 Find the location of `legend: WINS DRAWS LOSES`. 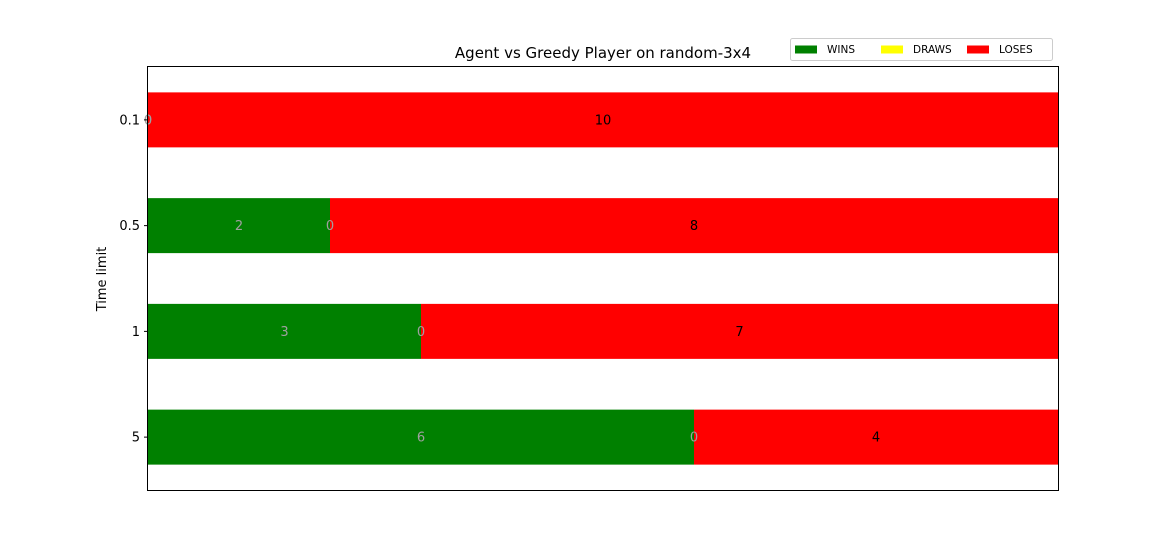

legend: WINS DRAWS LOSES is located at coordinates (921, 49).